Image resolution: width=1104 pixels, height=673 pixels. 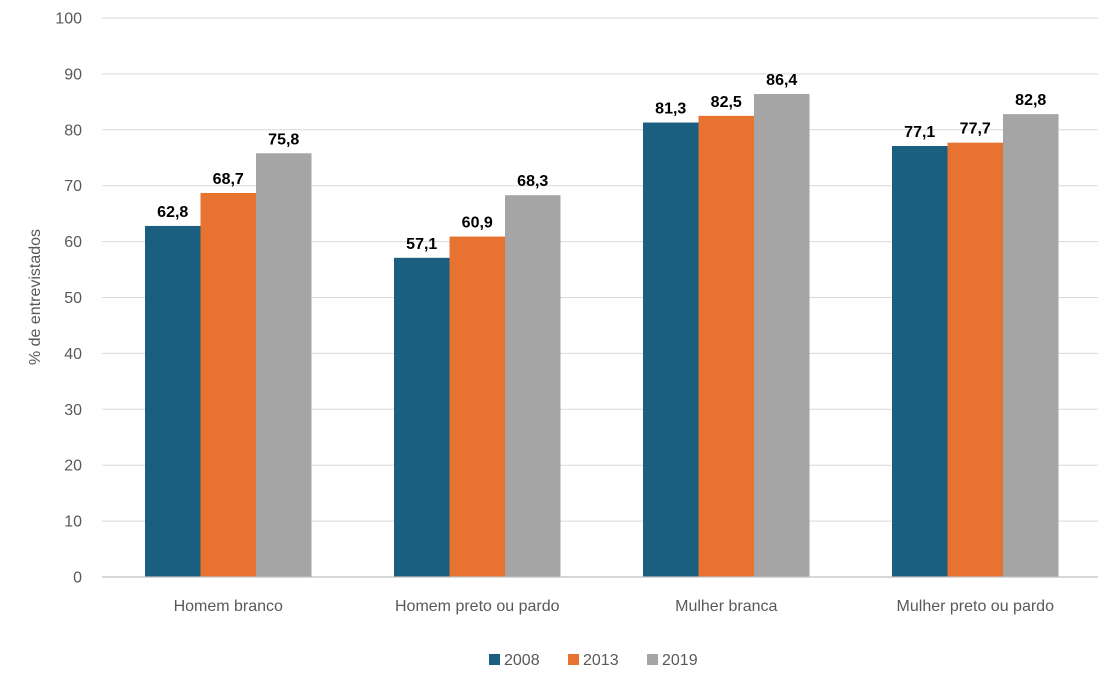 I want to click on data-label: 75,8, so click(x=283, y=139).